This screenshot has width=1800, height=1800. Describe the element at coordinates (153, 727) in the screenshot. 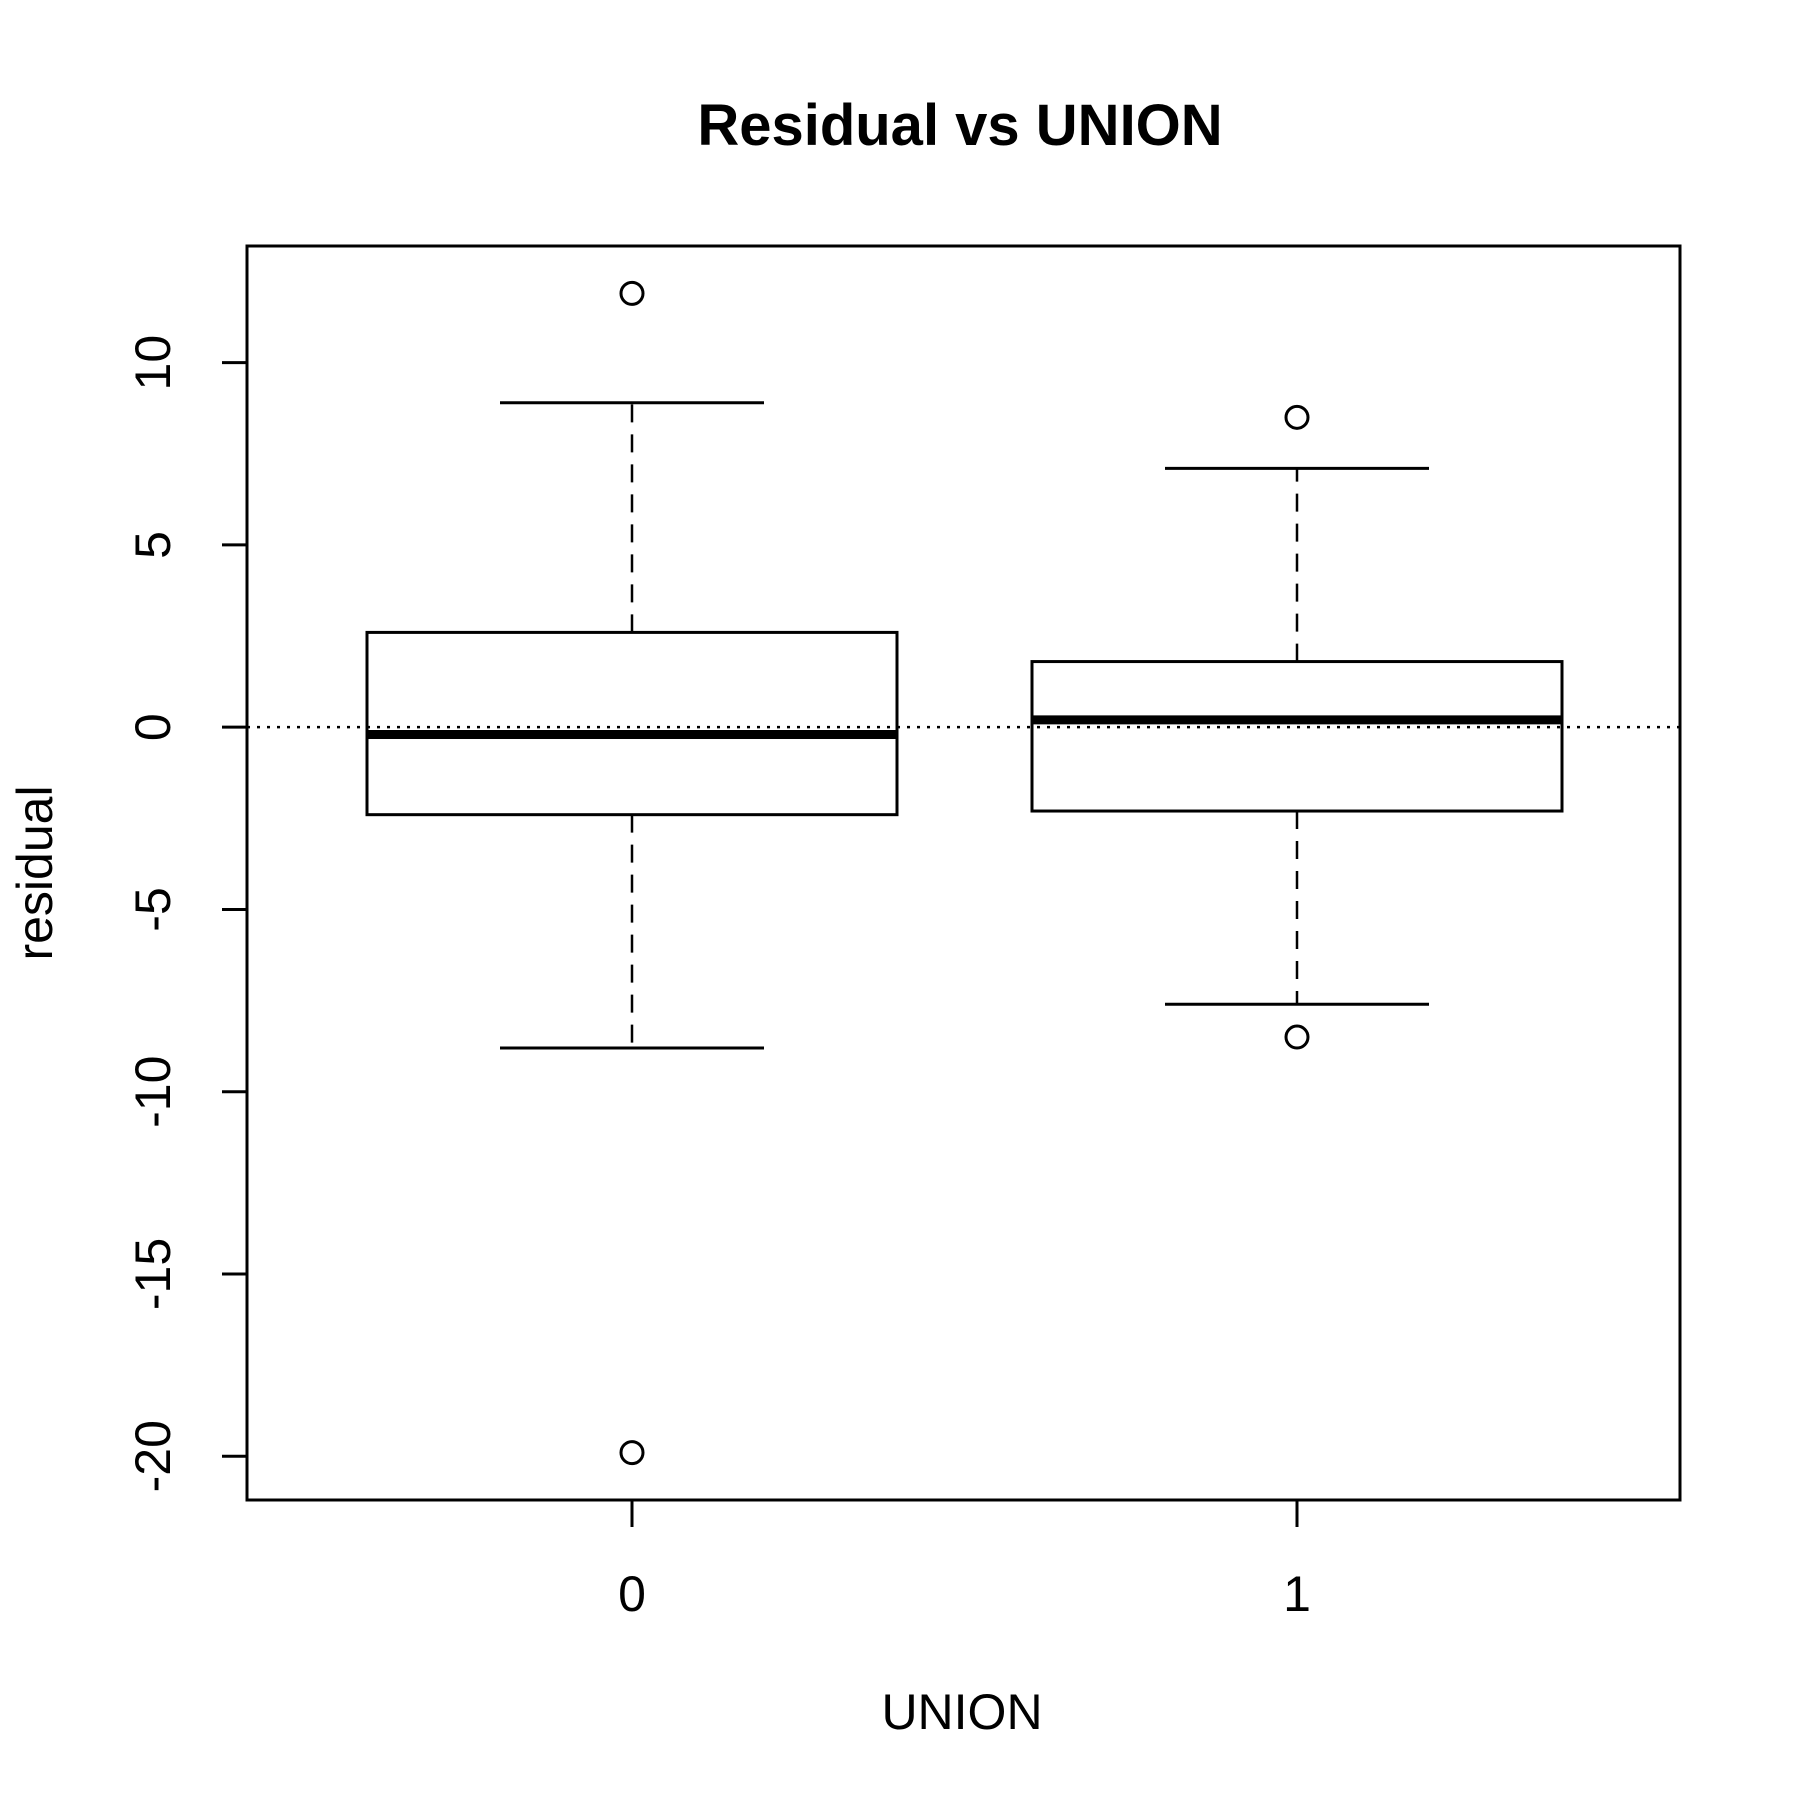

I see `y-tick-label: 0` at that location.